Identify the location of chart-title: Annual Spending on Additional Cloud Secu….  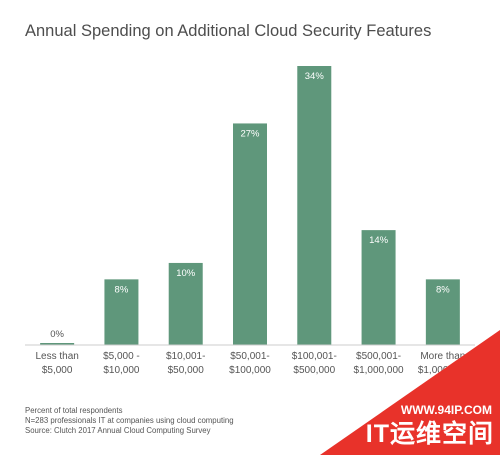
(228, 31).